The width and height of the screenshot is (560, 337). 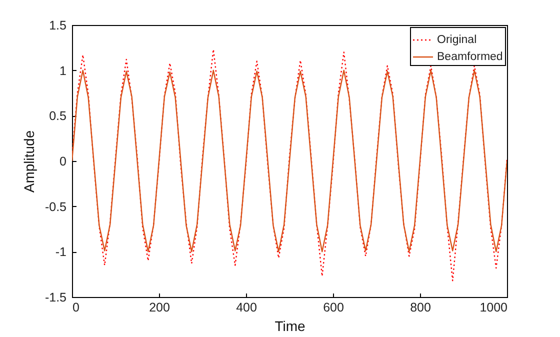 What do you see at coordinates (246, 307) in the screenshot?
I see `x-tick-label: 400` at bounding box center [246, 307].